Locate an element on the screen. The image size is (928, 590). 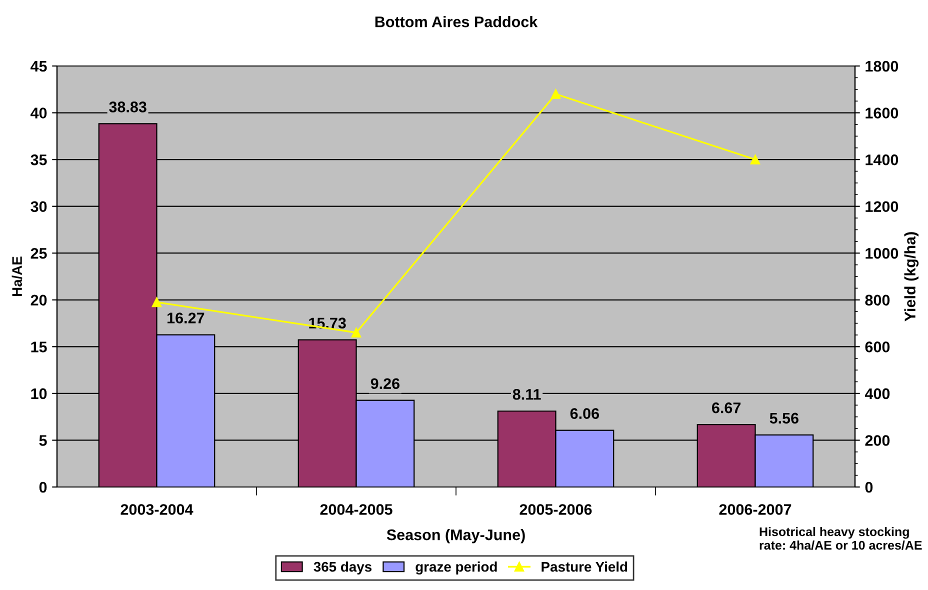
y2-tick-label: 0 is located at coordinates (869, 487).